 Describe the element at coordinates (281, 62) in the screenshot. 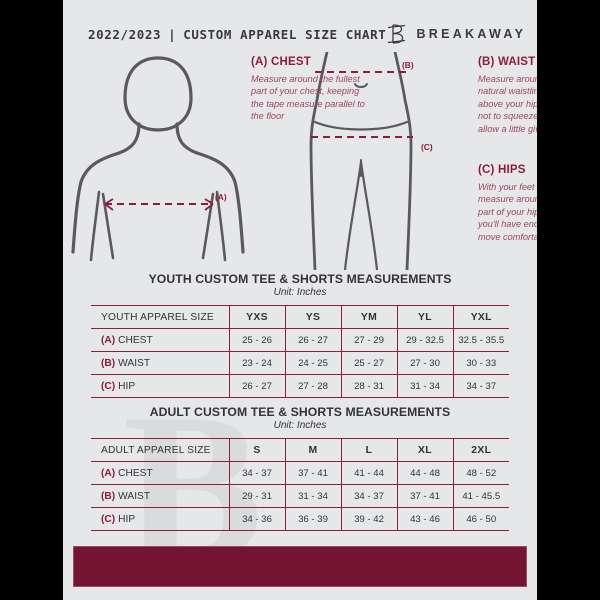

I see `callout-chest-heading: (A) CHEST` at that location.